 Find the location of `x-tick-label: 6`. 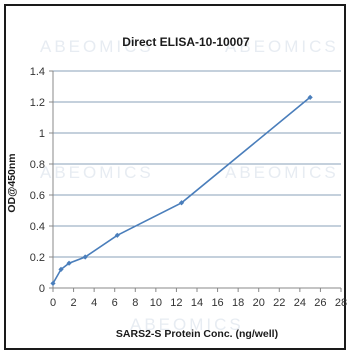

x-tick-label: 6 is located at coordinates (115, 303).